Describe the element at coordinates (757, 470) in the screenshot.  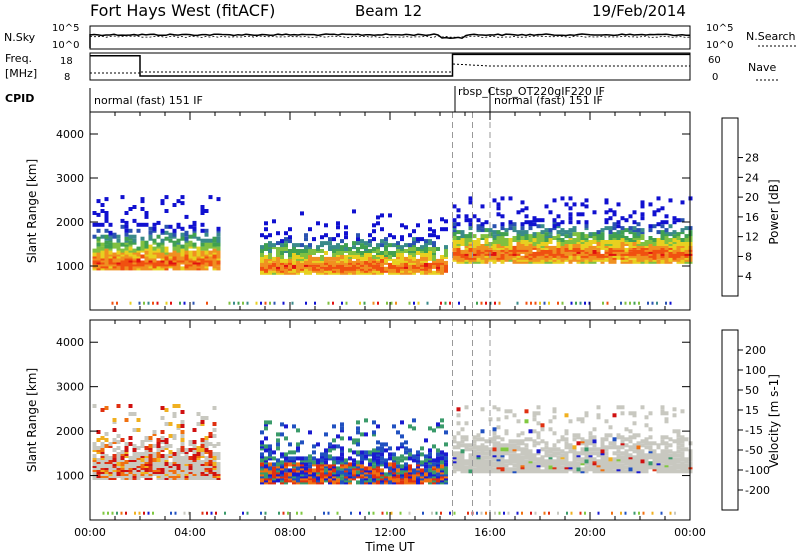
I see `colorbar-tick-label: -100` at that location.